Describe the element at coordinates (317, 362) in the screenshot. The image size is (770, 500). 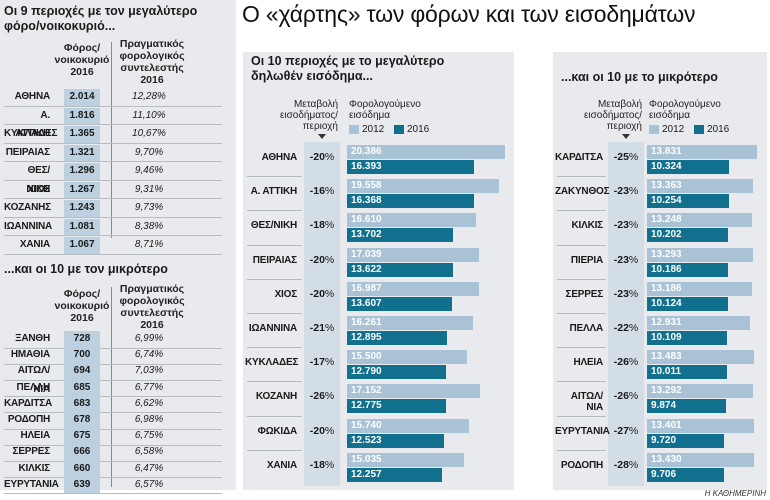
I see `income-change-value: -17` at that location.